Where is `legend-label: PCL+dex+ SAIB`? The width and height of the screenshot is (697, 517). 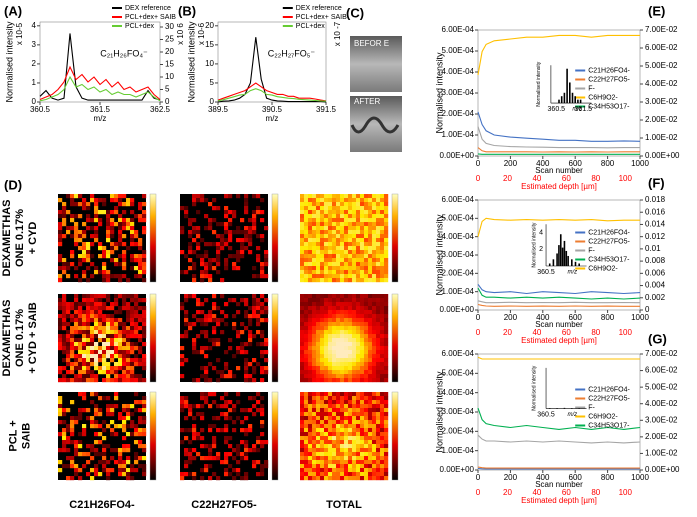
legend-label: PCL+dex+ SAIB is located at coordinates (150, 17).